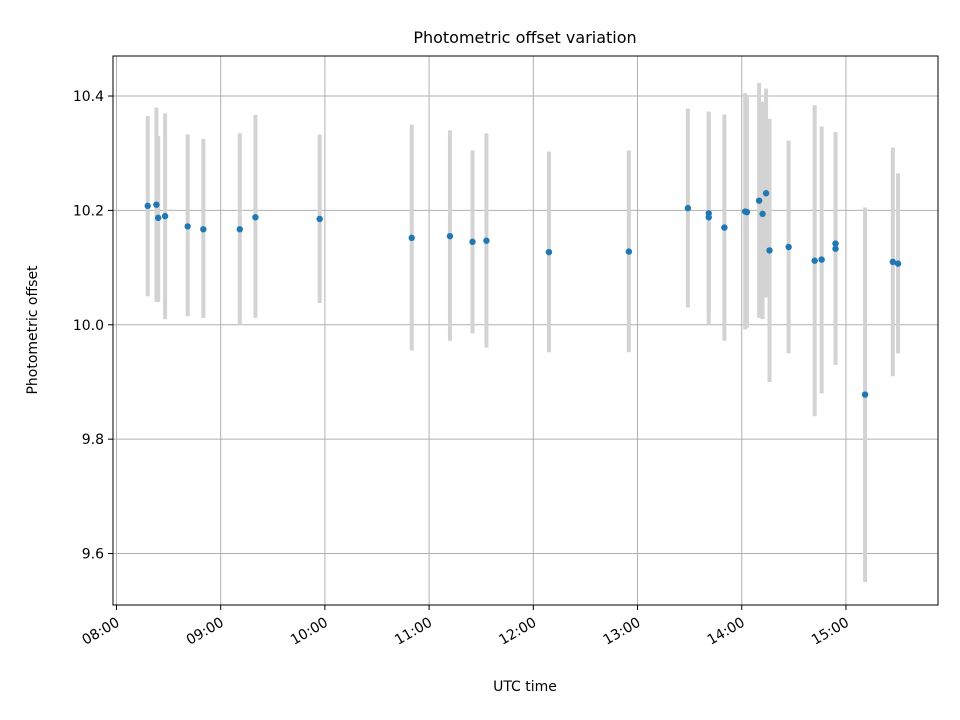 This screenshot has width=960, height=720. What do you see at coordinates (466, 627) in the screenshot?
I see `x-axis: 08:00 09:00 10:00 11:00 12:00 13:00 14:00 15:00` at bounding box center [466, 627].